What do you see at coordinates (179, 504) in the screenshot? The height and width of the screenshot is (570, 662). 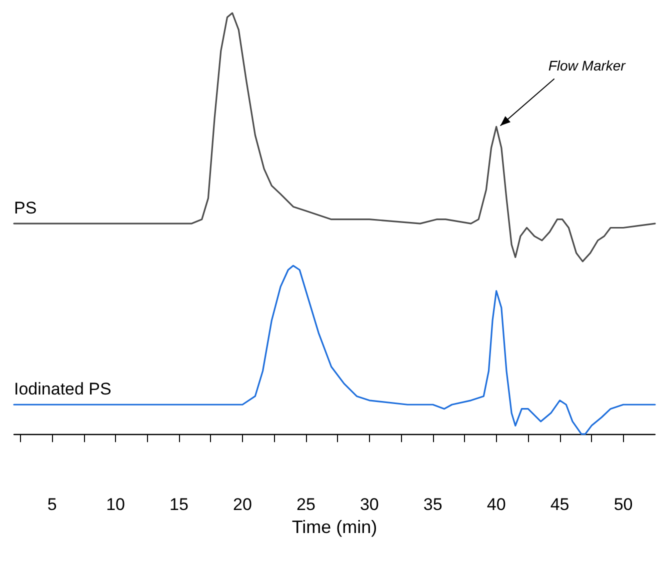 I see `x-tick-label: 15` at bounding box center [179, 504].